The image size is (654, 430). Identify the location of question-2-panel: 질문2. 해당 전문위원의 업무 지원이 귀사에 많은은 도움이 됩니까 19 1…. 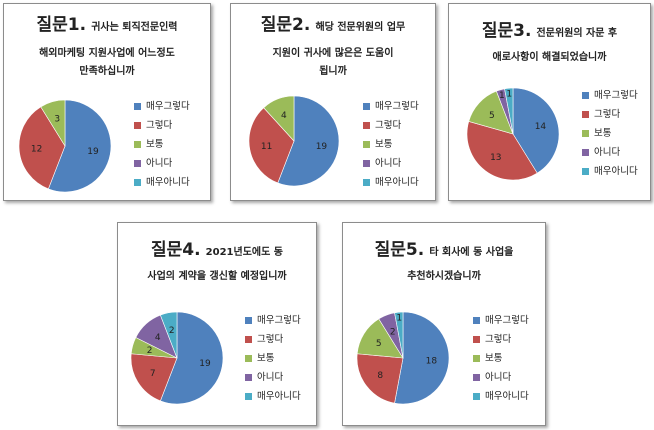
(333, 102).